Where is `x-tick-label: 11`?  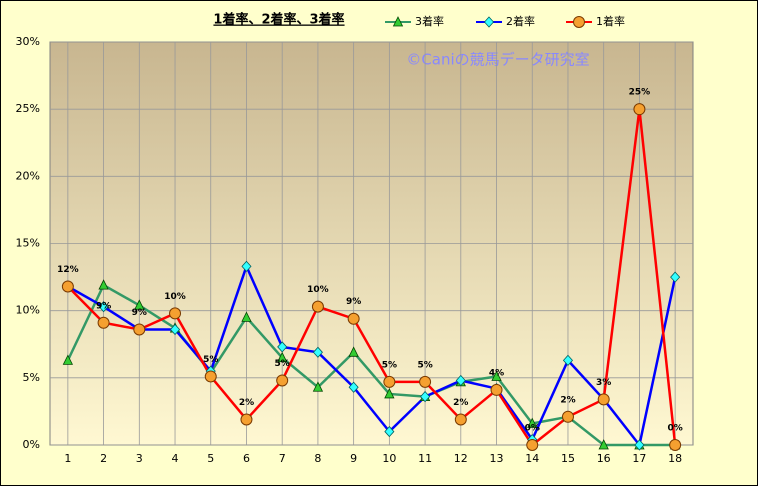
x-tick-label: 11 is located at coordinates (425, 458).